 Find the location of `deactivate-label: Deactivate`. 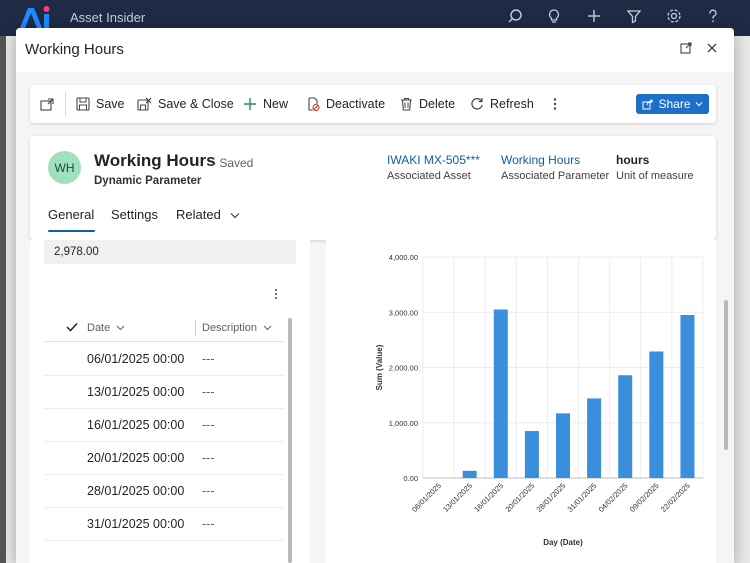

deactivate-label: Deactivate is located at coordinates (356, 104).